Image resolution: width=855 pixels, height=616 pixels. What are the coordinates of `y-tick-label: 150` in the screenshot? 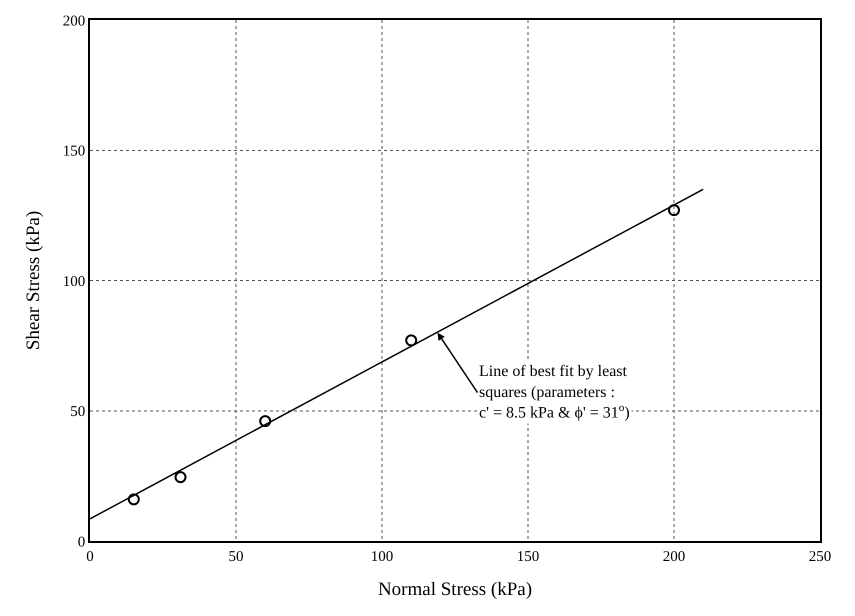 It's located at (74, 152).